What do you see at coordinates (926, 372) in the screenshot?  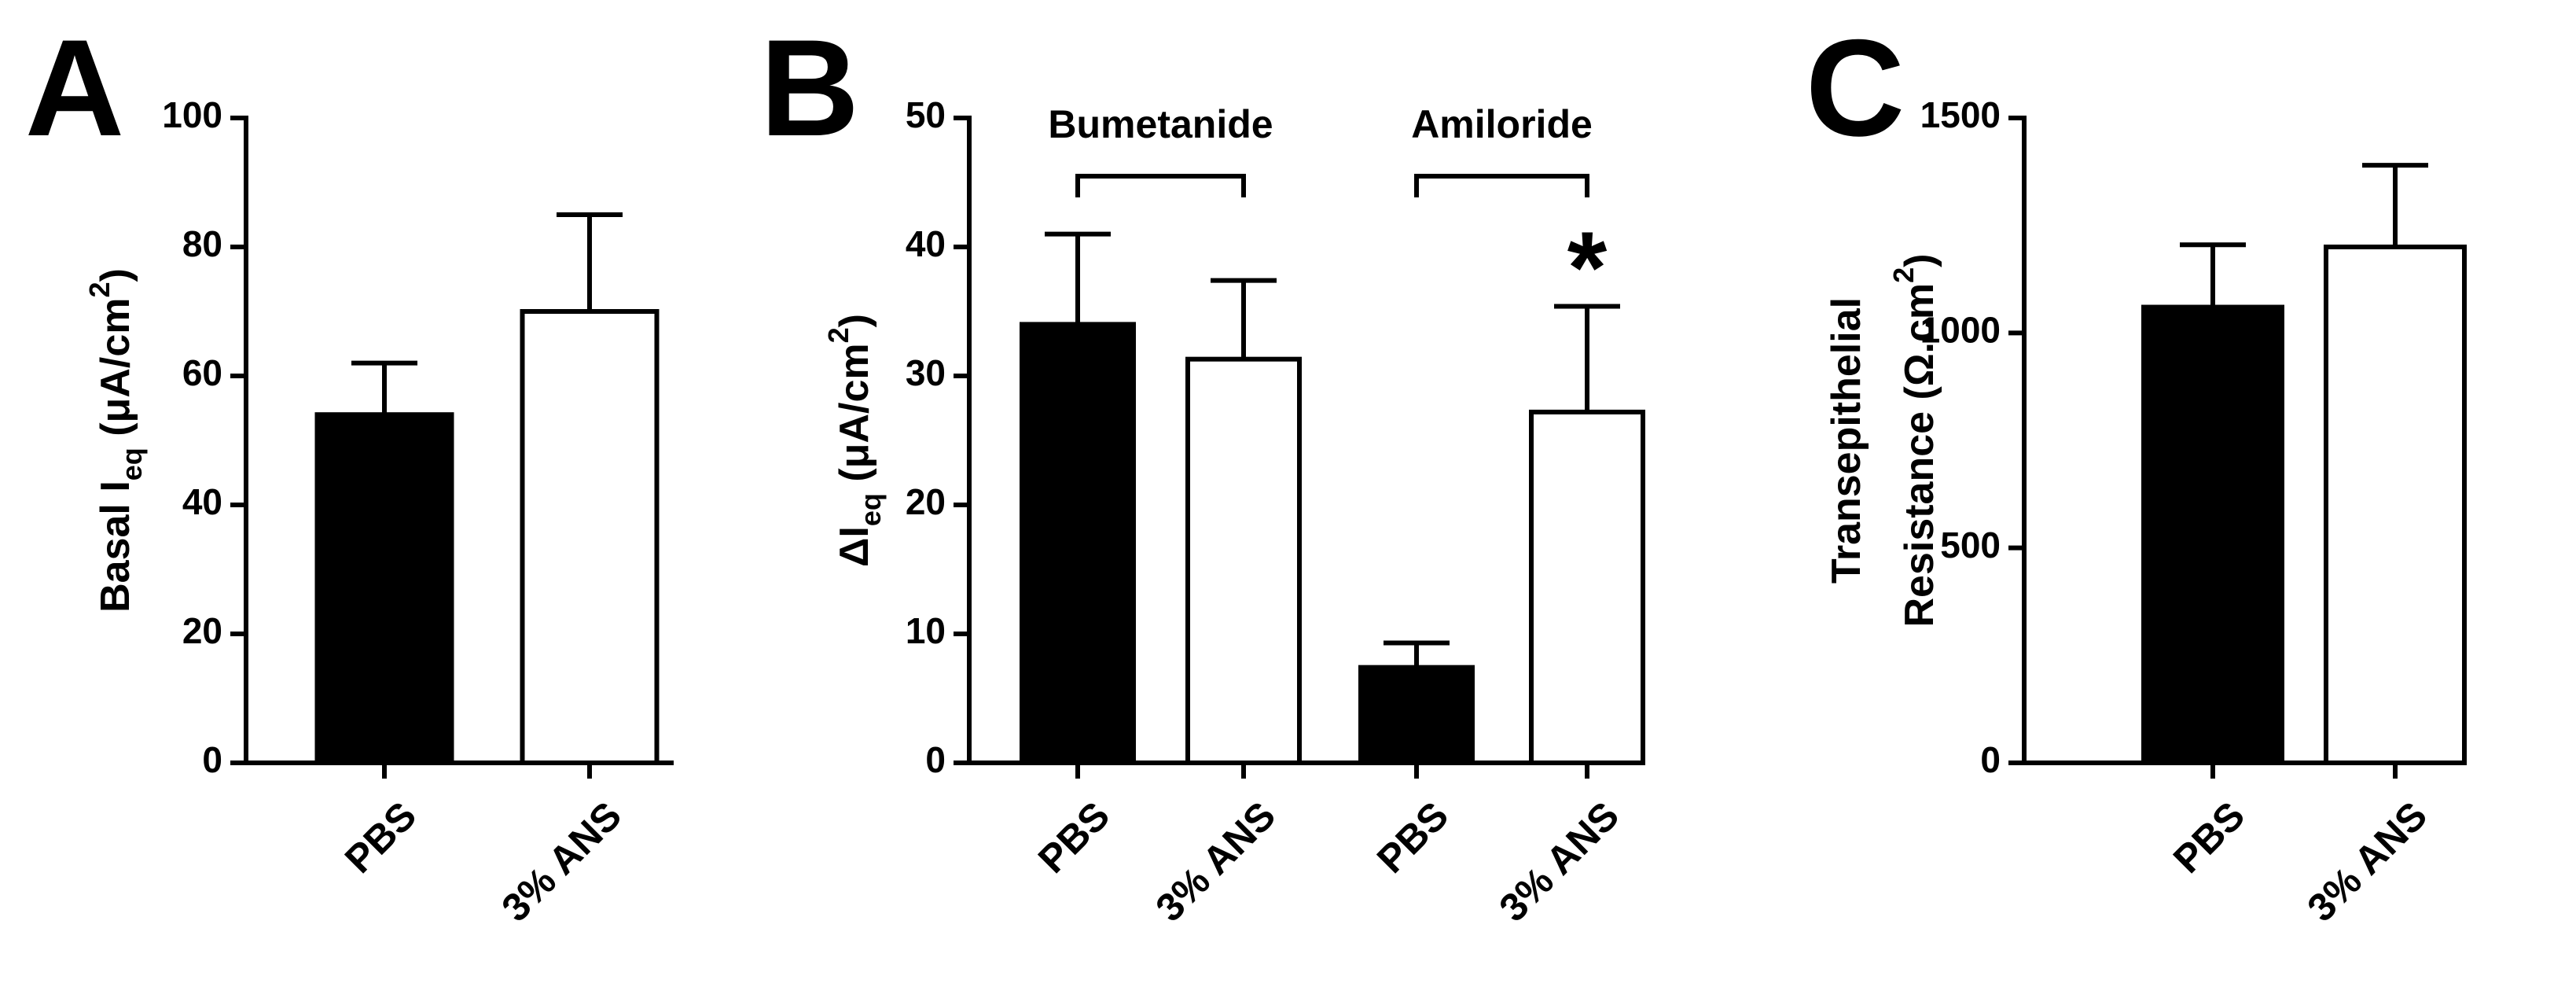 I see `y-tick-label: 30` at bounding box center [926, 372].